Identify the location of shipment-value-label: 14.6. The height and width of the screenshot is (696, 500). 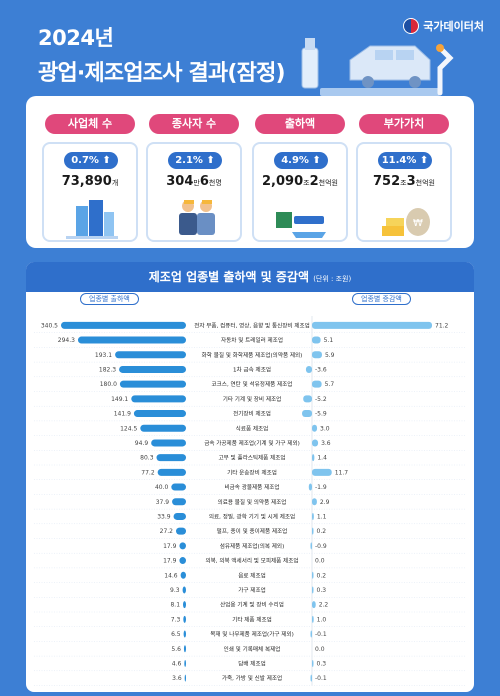
(171, 575).